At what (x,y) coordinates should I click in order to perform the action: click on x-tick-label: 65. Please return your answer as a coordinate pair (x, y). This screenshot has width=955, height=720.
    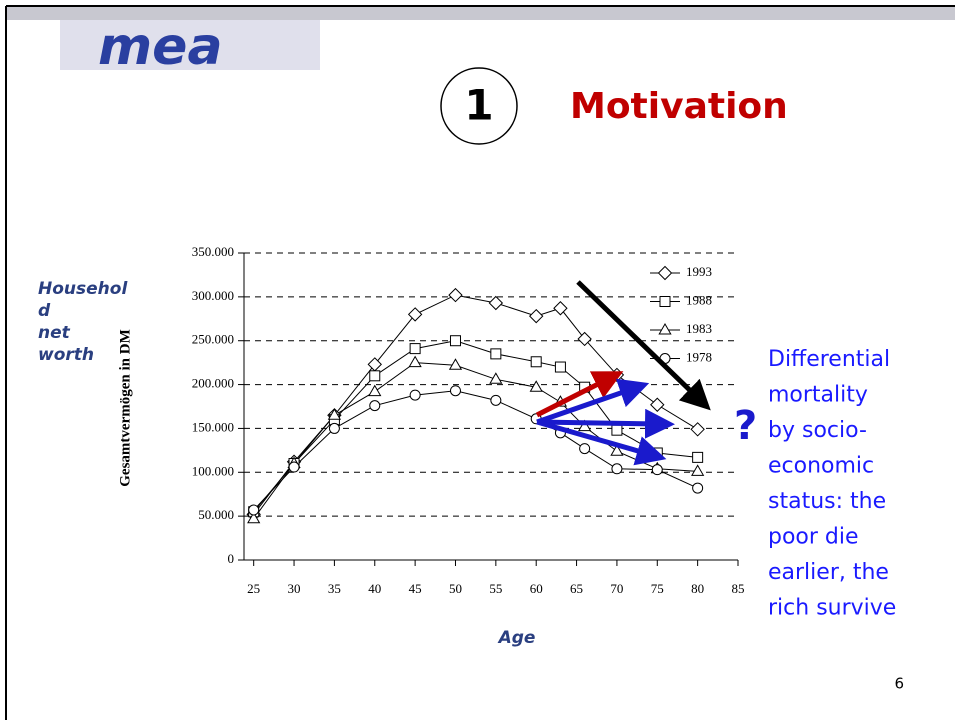
    Looking at the image, I should click on (576, 588).